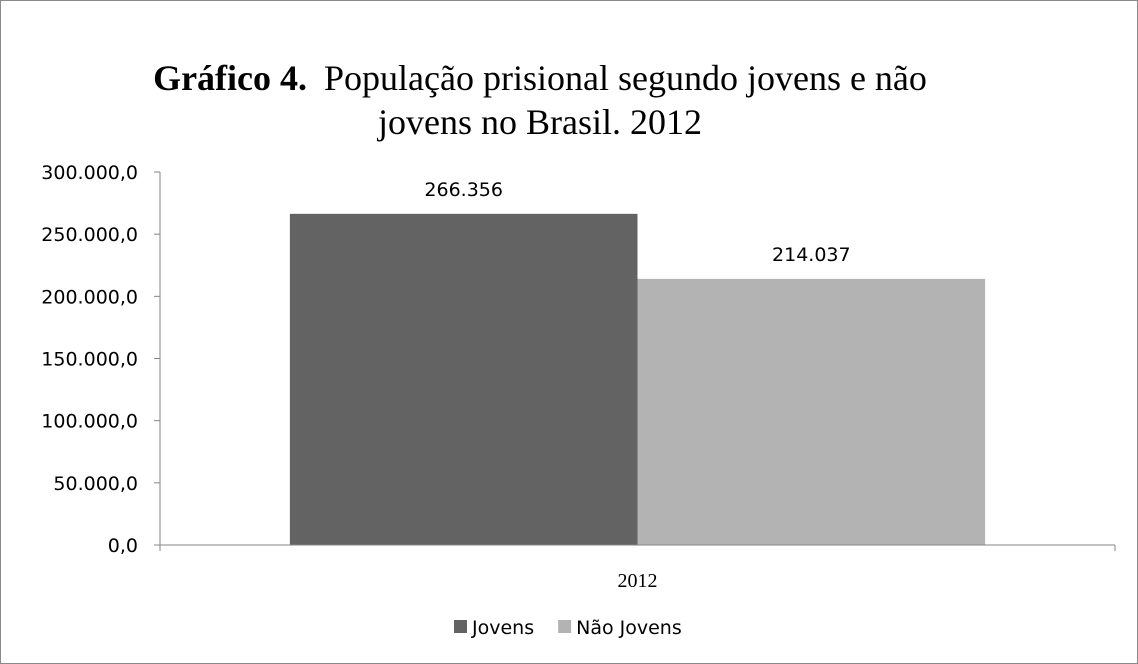 The width and height of the screenshot is (1138, 664). What do you see at coordinates (89, 360) in the screenshot?
I see `y-tick-label: 150.000,0` at bounding box center [89, 360].